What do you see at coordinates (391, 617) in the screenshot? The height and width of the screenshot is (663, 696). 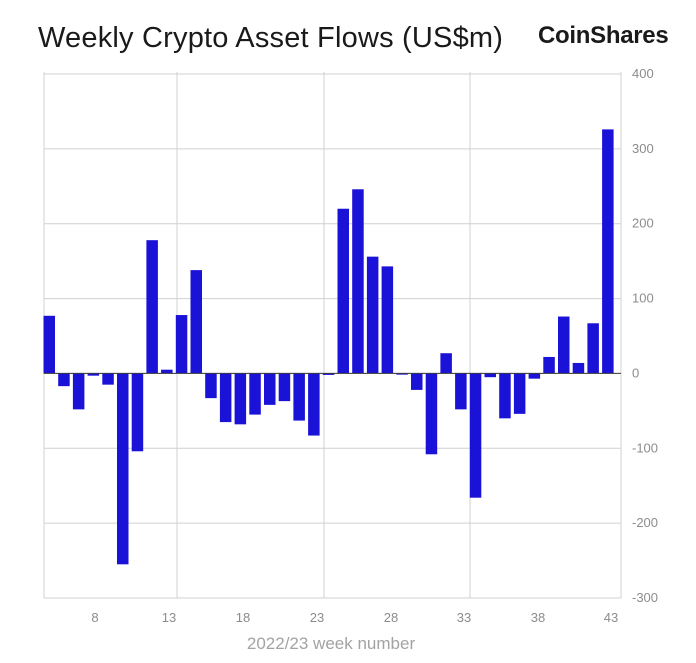 I see `x-tick-label: 28` at bounding box center [391, 617].